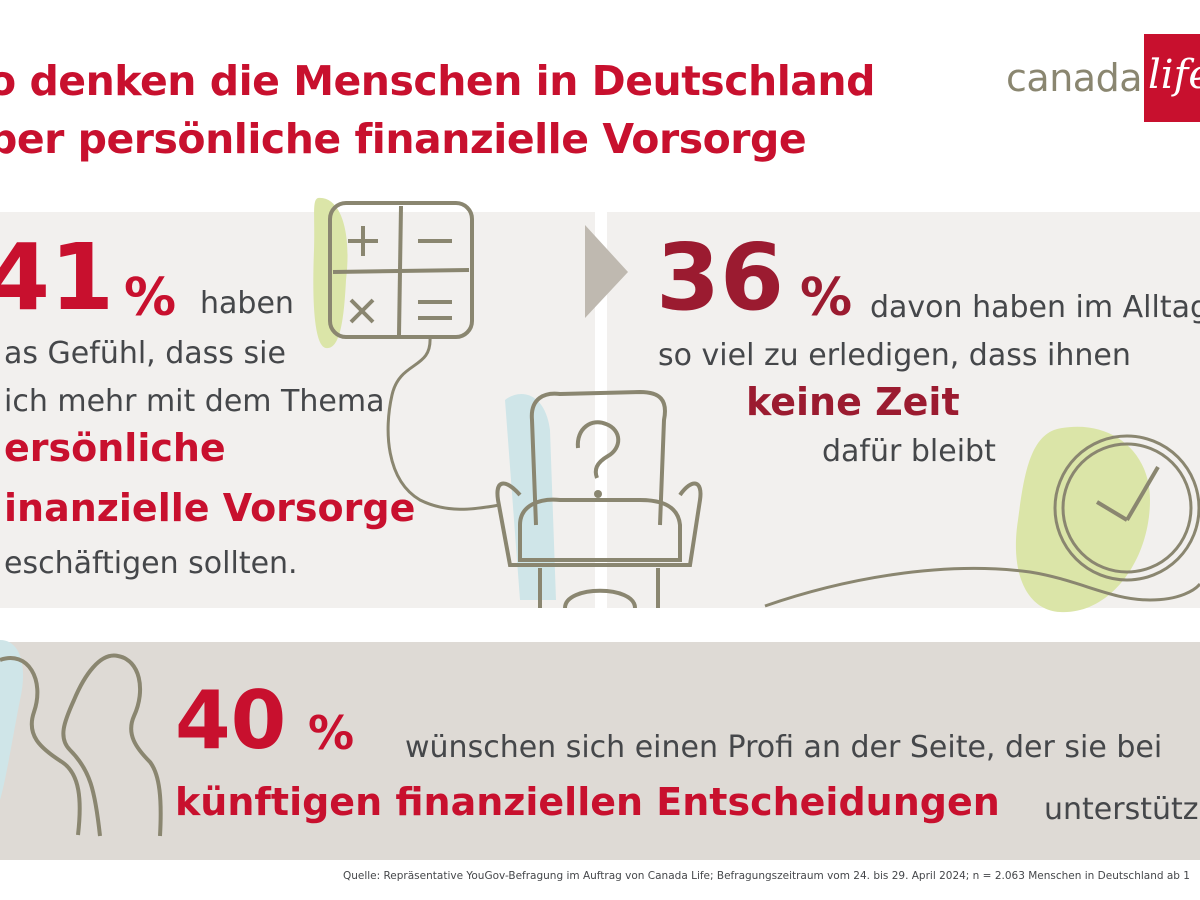 The image size is (1200, 900). Describe the element at coordinates (720, 277) in the screenshot. I see `stat2-number: 36` at that location.